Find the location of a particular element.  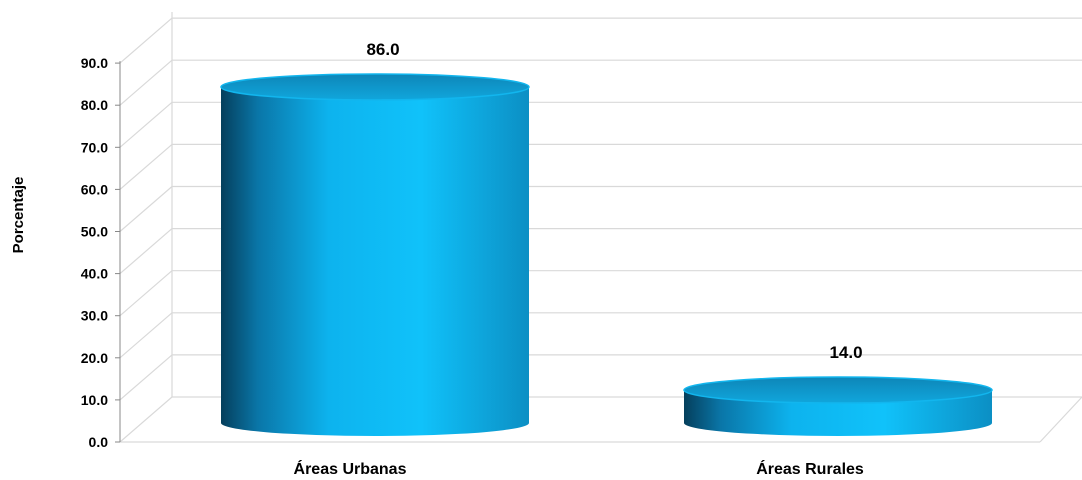

y-axis-title: Porcentaje is located at coordinates (18, 215).